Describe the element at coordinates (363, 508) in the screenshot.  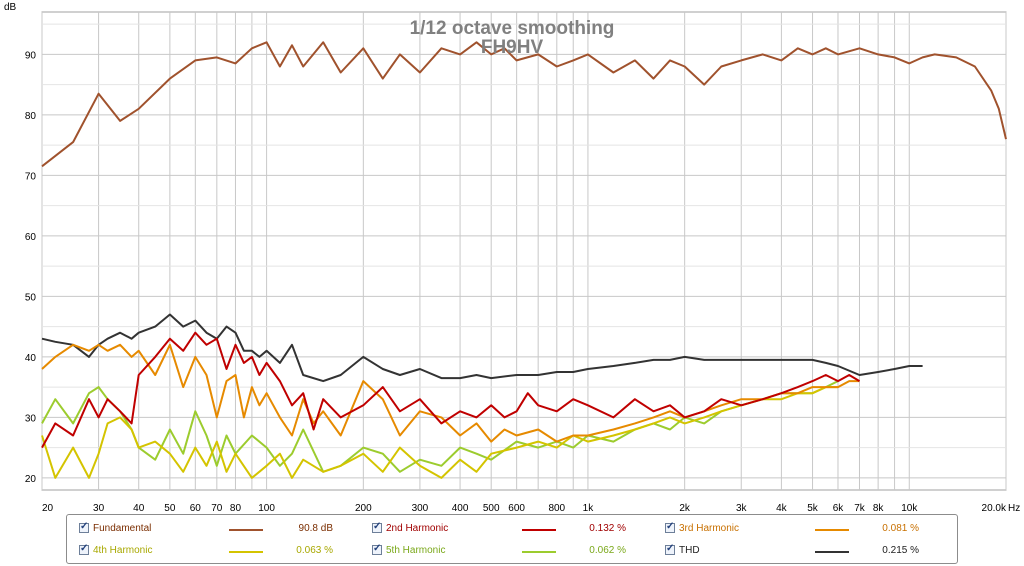
I see `x-tick-label: 200` at that location.